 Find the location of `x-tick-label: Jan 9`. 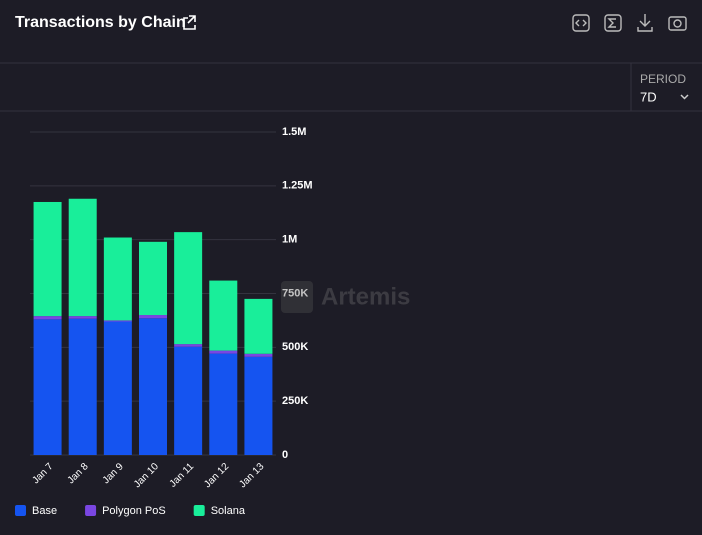

x-tick-label: Jan 9 is located at coordinates (113, 473).